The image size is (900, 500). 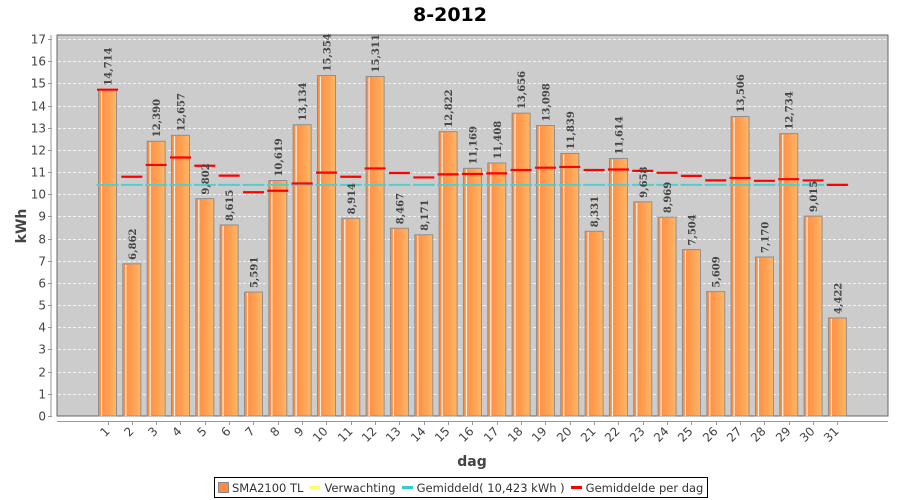 What do you see at coordinates (38, 129) in the screenshot?
I see `y-tick-label: 13` at bounding box center [38, 129].